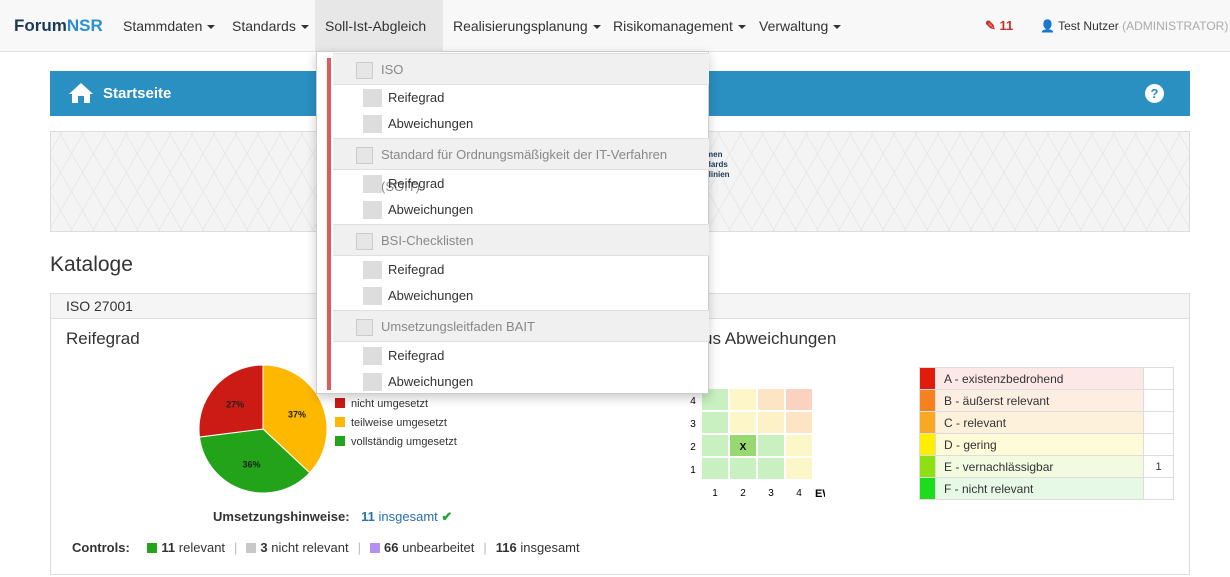 The height and width of the screenshot is (577, 1230). Describe the element at coordinates (1046, 400) in the screenshot. I see `risk-class-row: B - äußerst relevant` at that location.